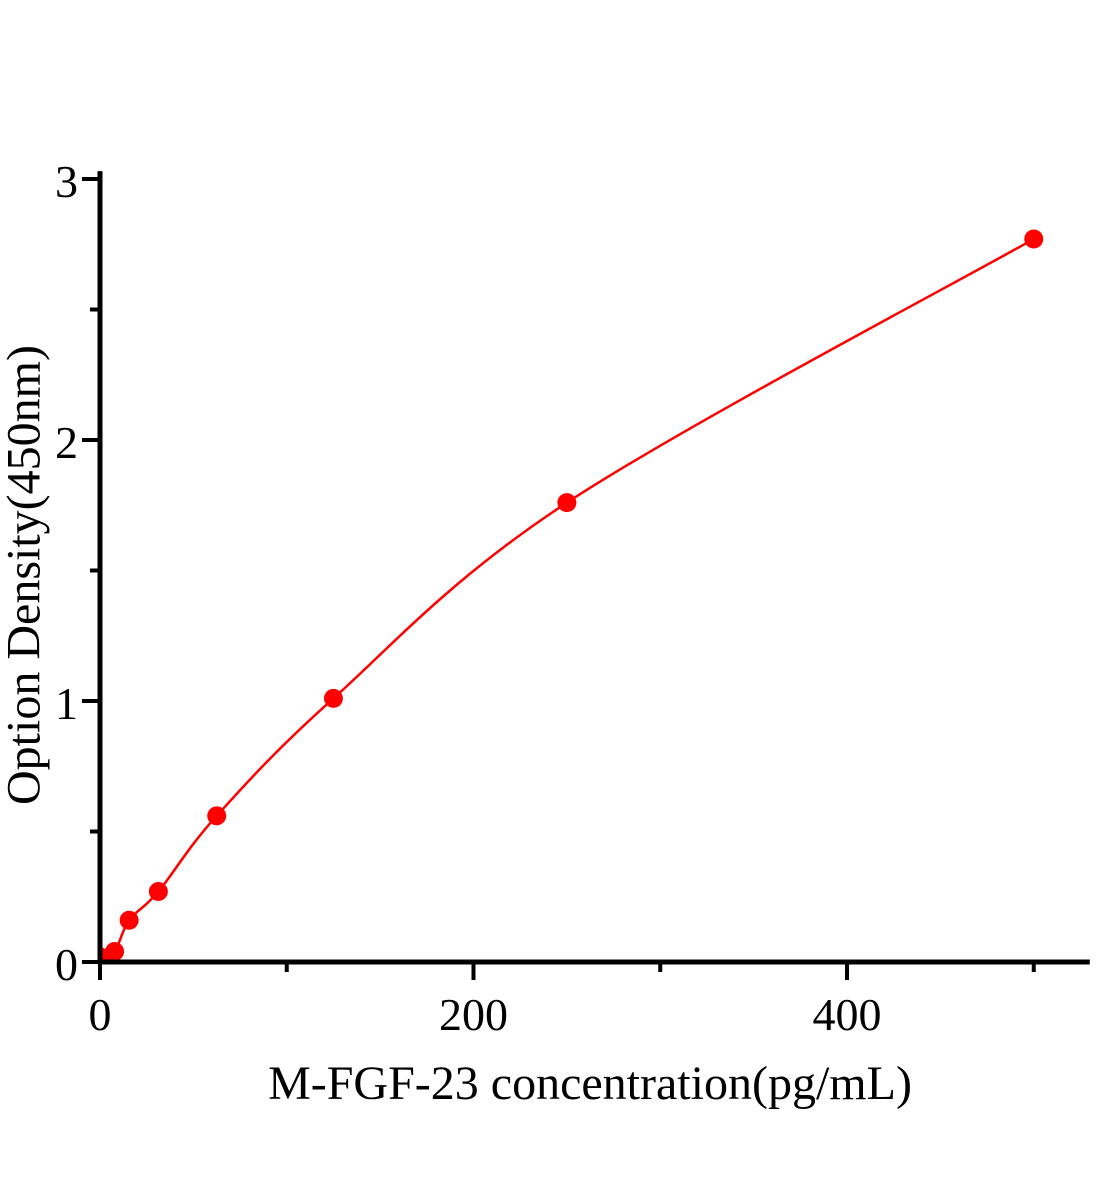 Image resolution: width=1104 pixels, height=1200 pixels. I want to click on y-tick-label: 2, so click(66, 442).